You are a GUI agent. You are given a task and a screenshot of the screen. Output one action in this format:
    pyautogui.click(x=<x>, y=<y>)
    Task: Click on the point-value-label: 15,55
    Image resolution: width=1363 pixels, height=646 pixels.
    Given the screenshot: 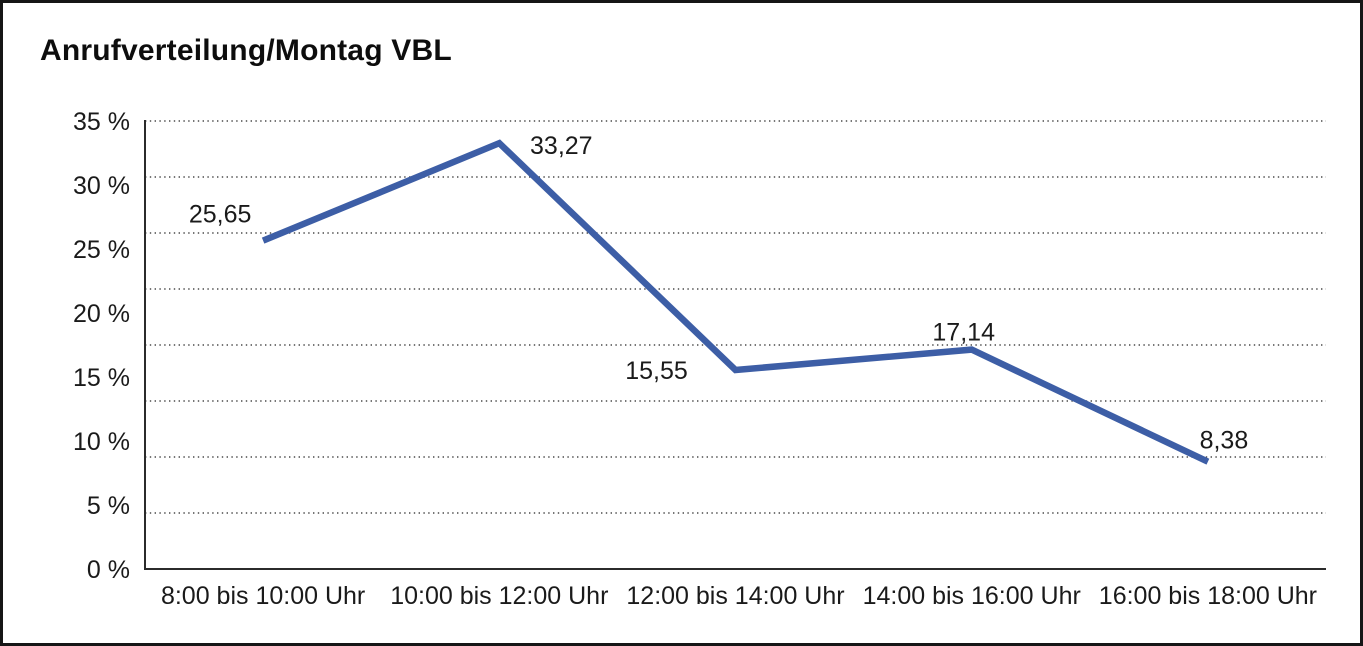 What is the action you would take?
    pyautogui.click(x=656, y=371)
    